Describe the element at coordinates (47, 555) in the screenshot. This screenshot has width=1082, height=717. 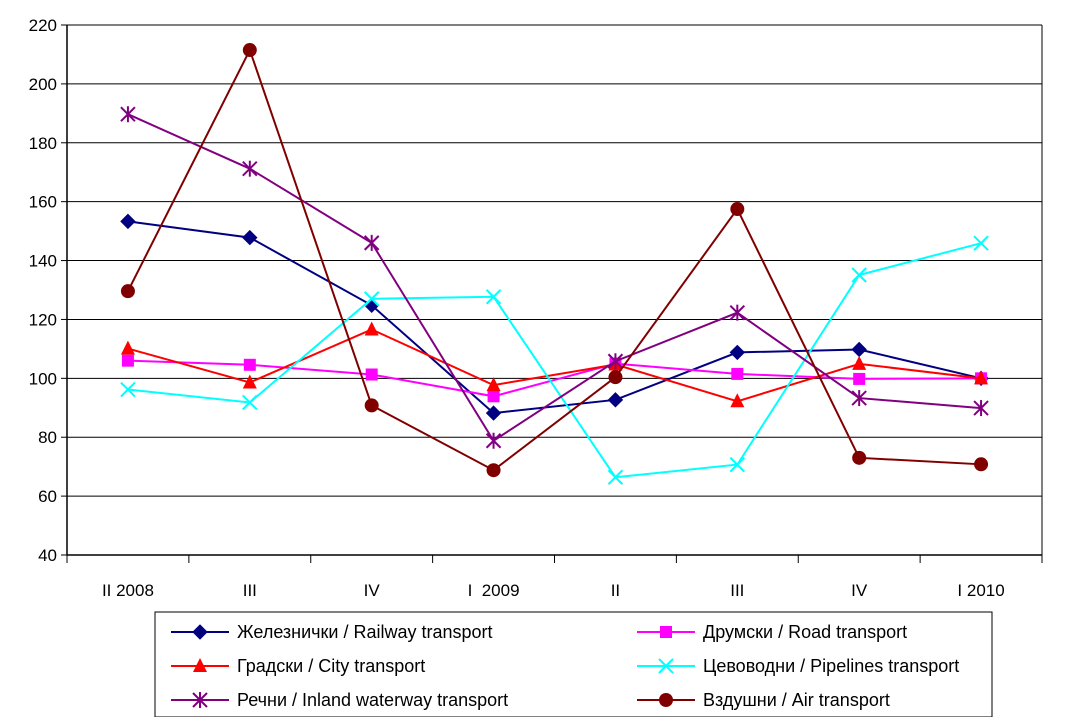
I see `y-tick-label: 40` at that location.